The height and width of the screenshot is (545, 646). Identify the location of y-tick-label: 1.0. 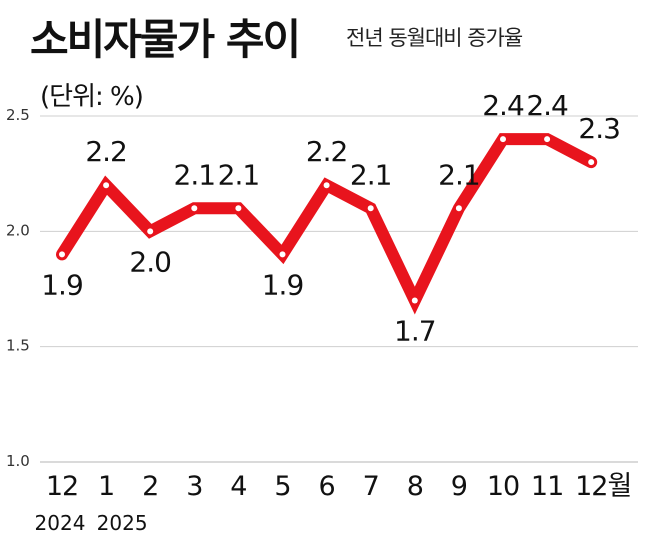
(18, 461).